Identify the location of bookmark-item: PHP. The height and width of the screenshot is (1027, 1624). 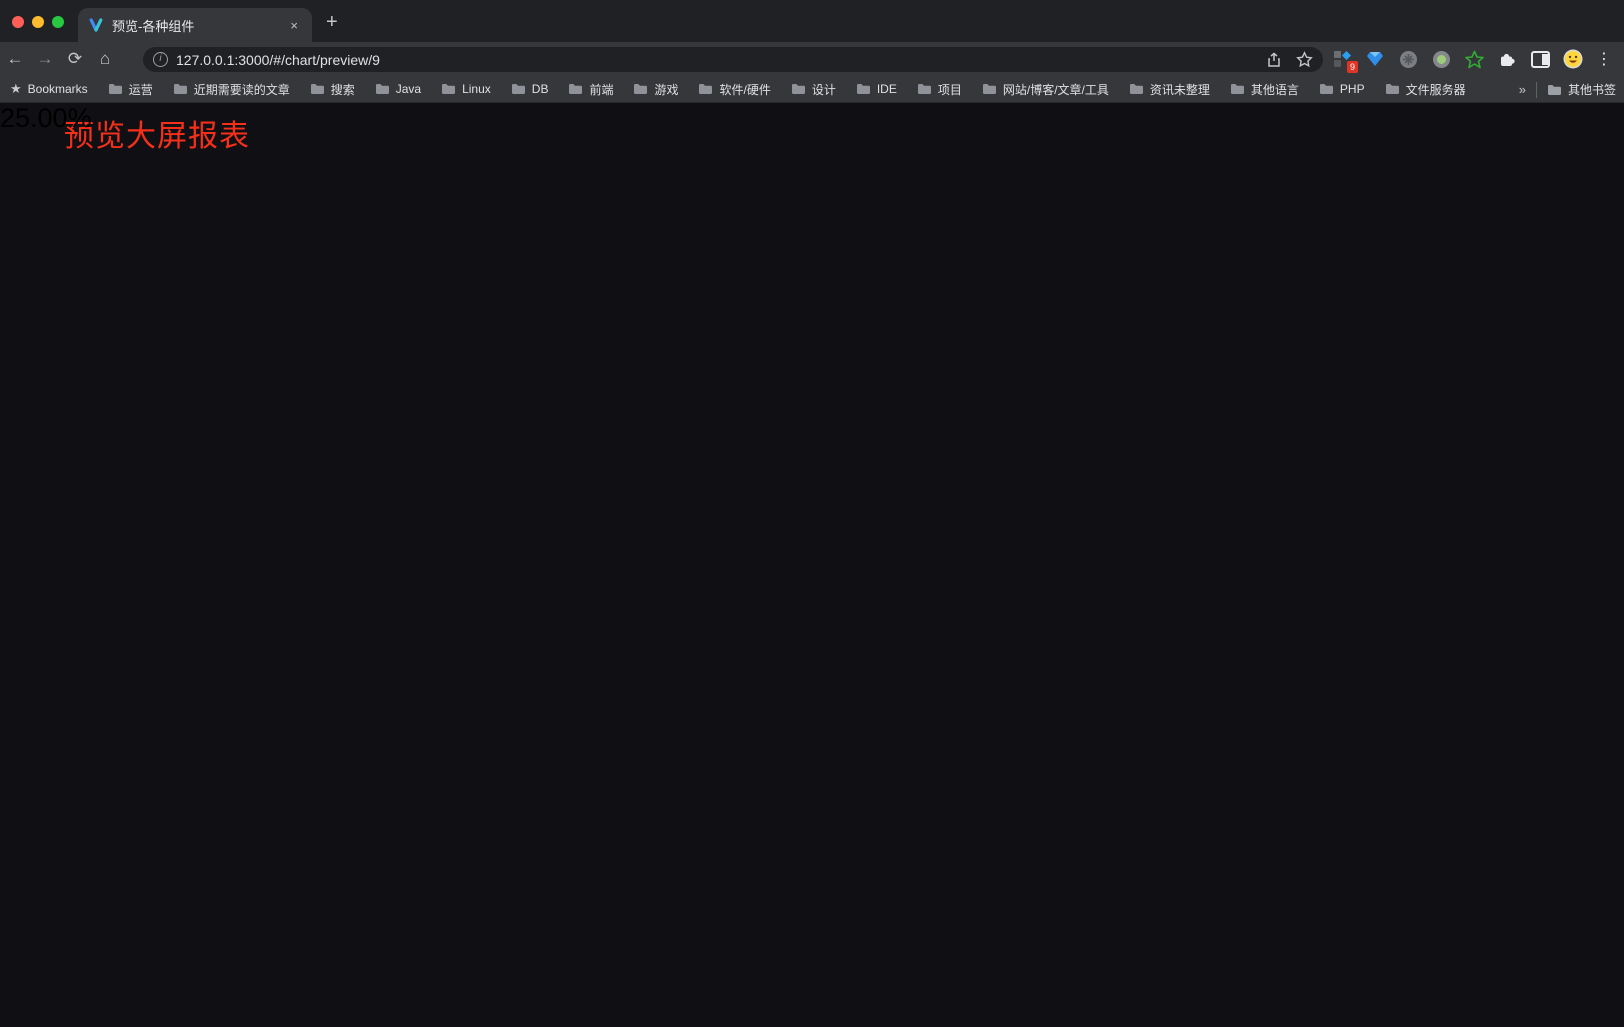
(1342, 89).